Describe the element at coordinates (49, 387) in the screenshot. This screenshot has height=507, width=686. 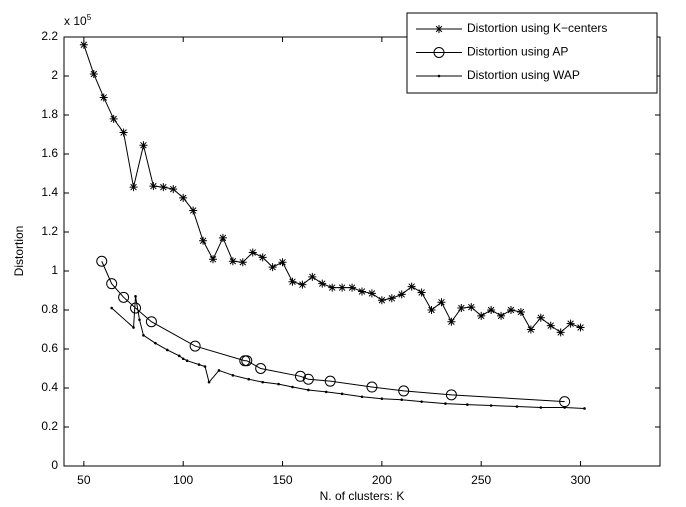
I see `y-tick-label: 0.4` at that location.